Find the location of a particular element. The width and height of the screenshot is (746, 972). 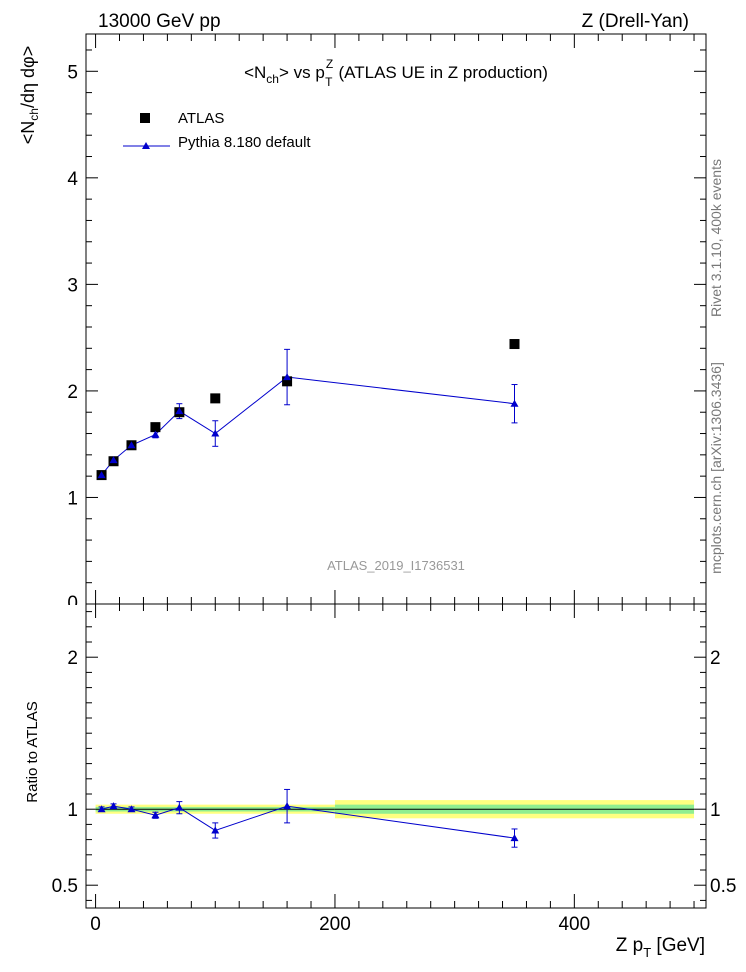

ratio-ytick-label-right: 2 is located at coordinates (715, 658).